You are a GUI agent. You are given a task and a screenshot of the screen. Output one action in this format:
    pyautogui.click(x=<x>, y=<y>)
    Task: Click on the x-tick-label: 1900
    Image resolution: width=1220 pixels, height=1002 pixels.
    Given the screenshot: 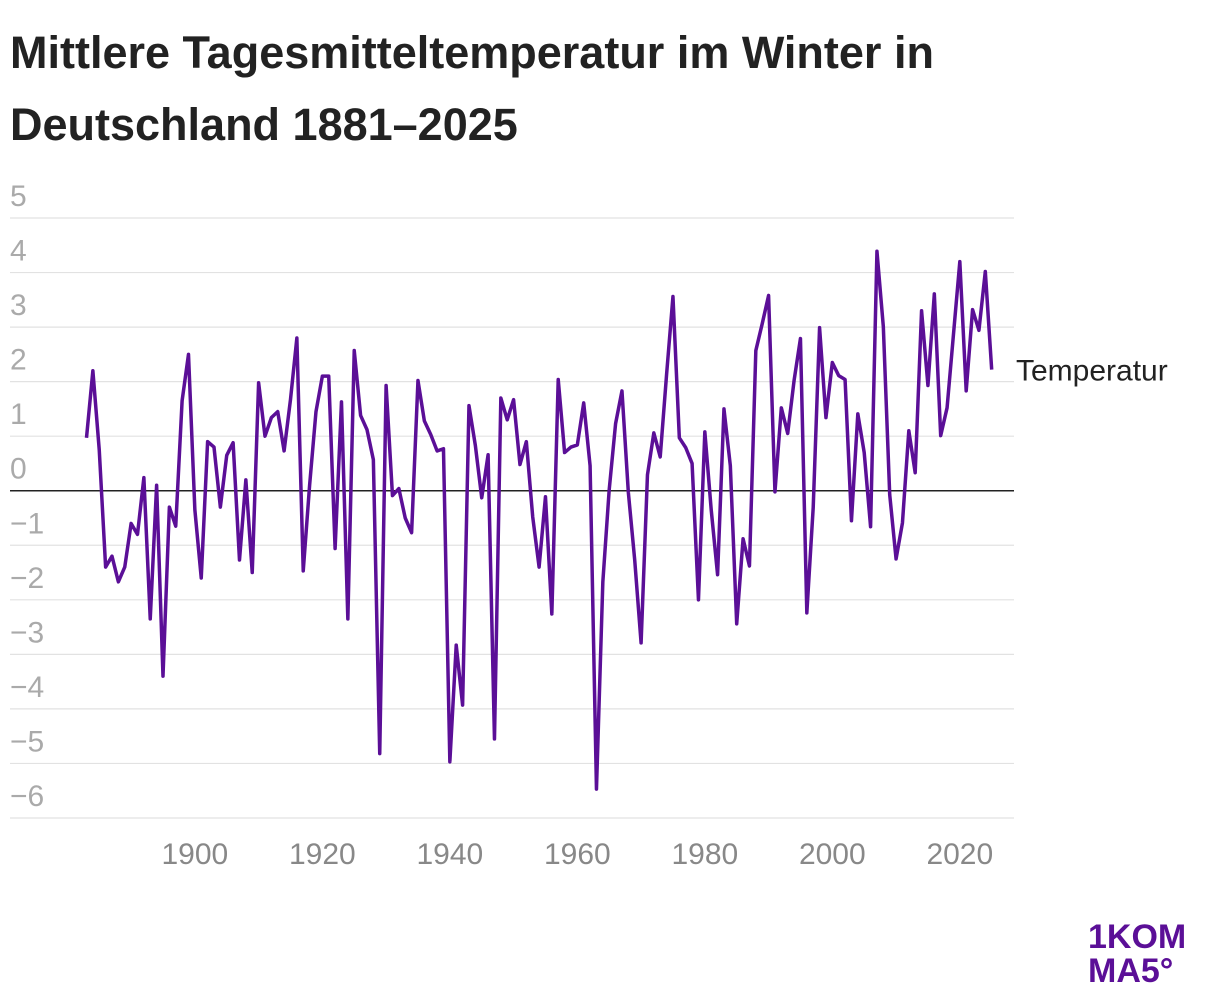 What is the action you would take?
    pyautogui.click(x=194, y=854)
    